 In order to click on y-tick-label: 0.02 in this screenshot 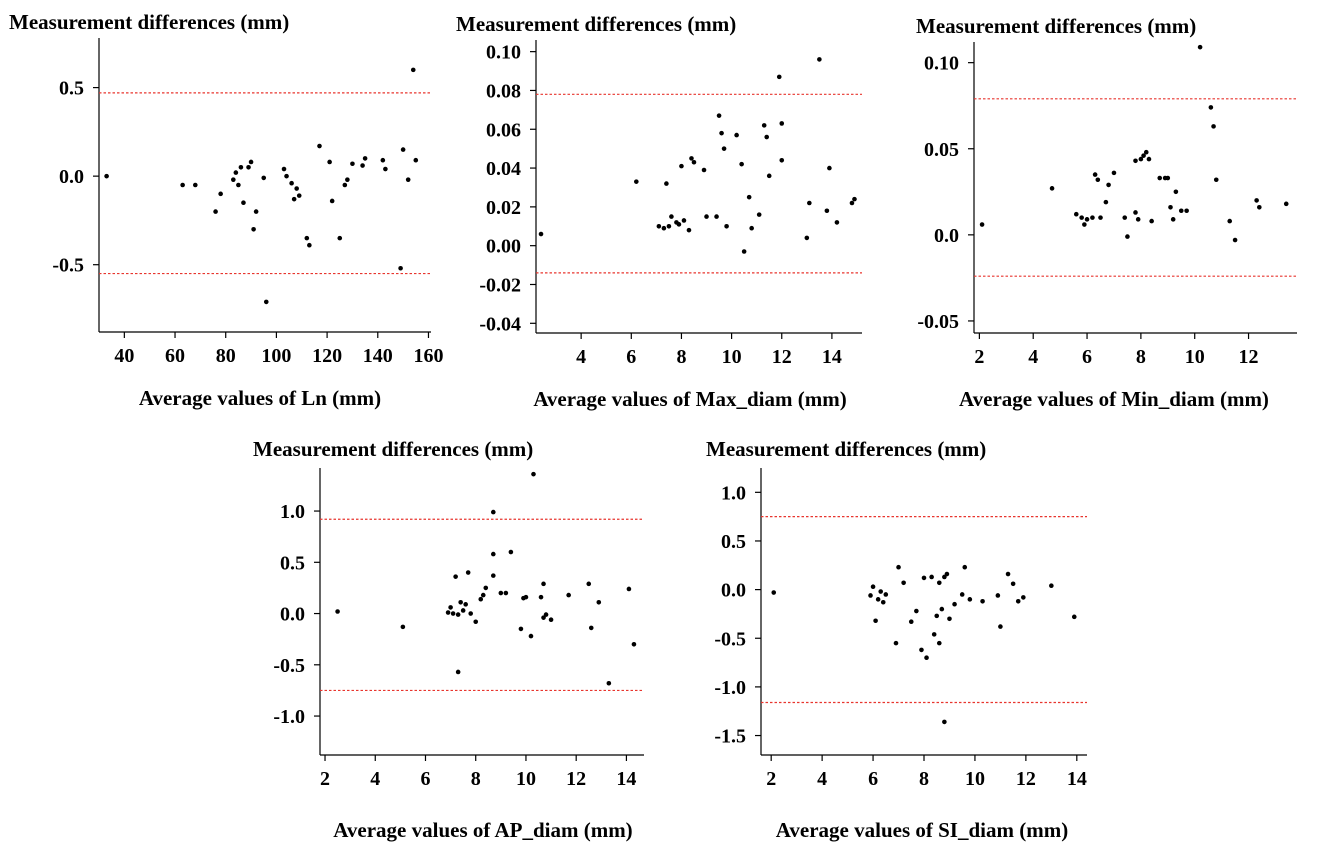, I will do `click(503, 208)`.